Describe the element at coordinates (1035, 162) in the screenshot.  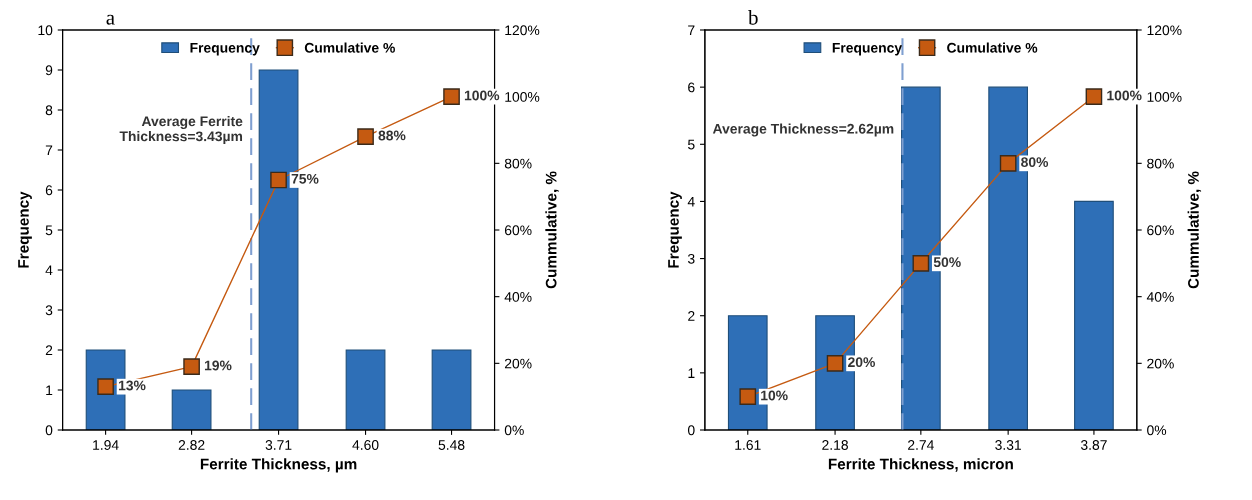
I see `data-label: 80%` at that location.